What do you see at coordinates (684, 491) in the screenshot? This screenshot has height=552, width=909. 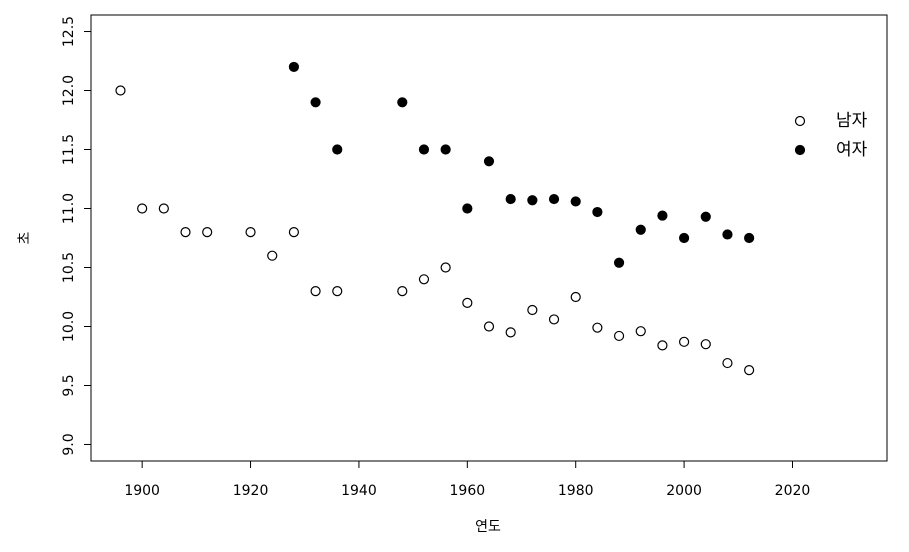 I see `x-tick-label: 2000` at bounding box center [684, 491].